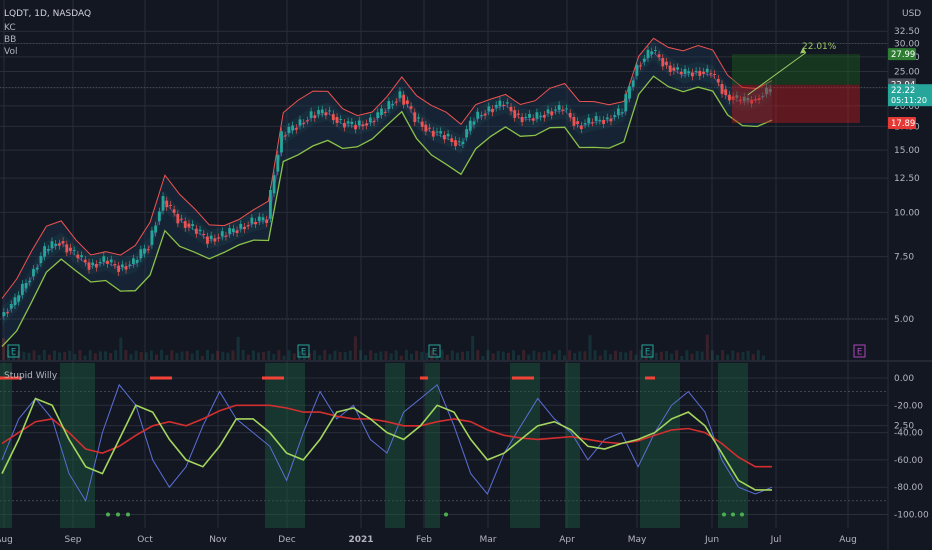 This screenshot has height=550, width=932. What do you see at coordinates (907, 213) in the screenshot?
I see `price-tick-label: 10.00` at bounding box center [907, 213].